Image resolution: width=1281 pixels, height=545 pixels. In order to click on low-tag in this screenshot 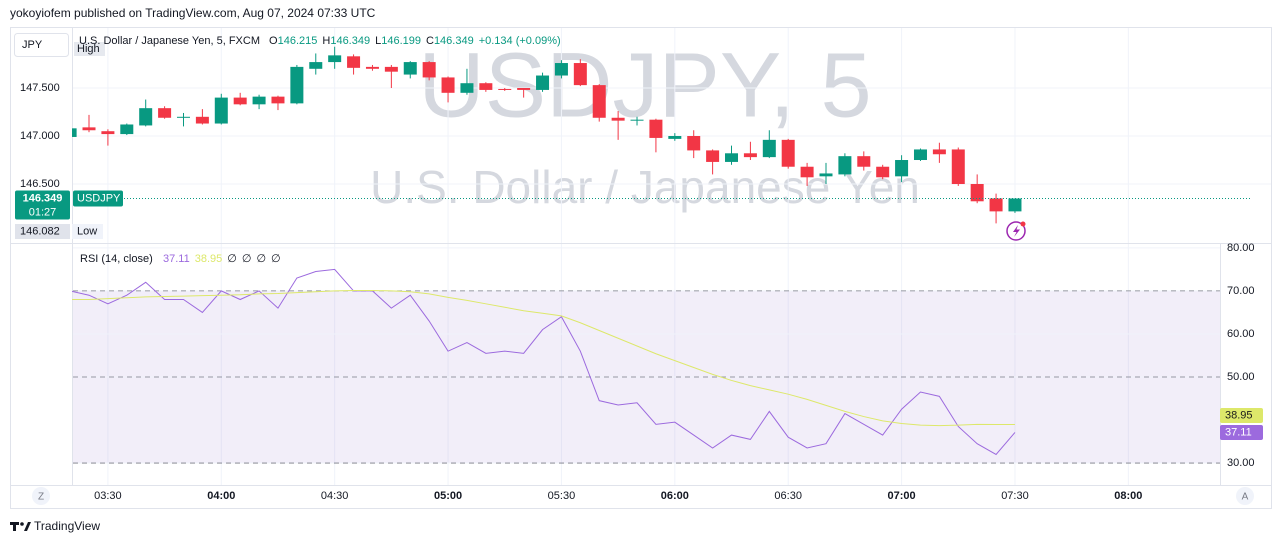, I will do `click(87, 231)`.